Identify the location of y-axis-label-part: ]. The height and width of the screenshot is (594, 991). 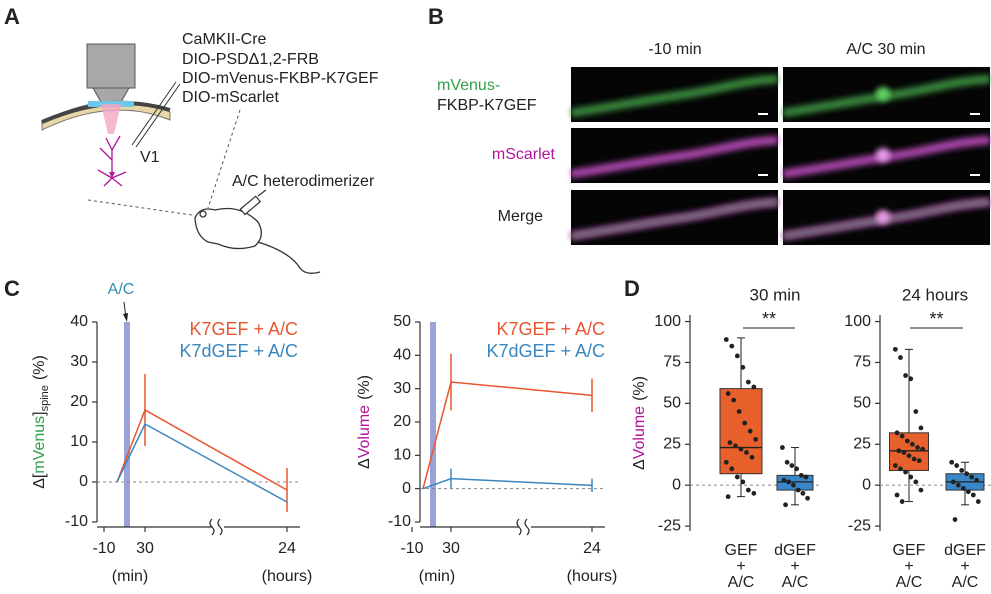
(39, 413).